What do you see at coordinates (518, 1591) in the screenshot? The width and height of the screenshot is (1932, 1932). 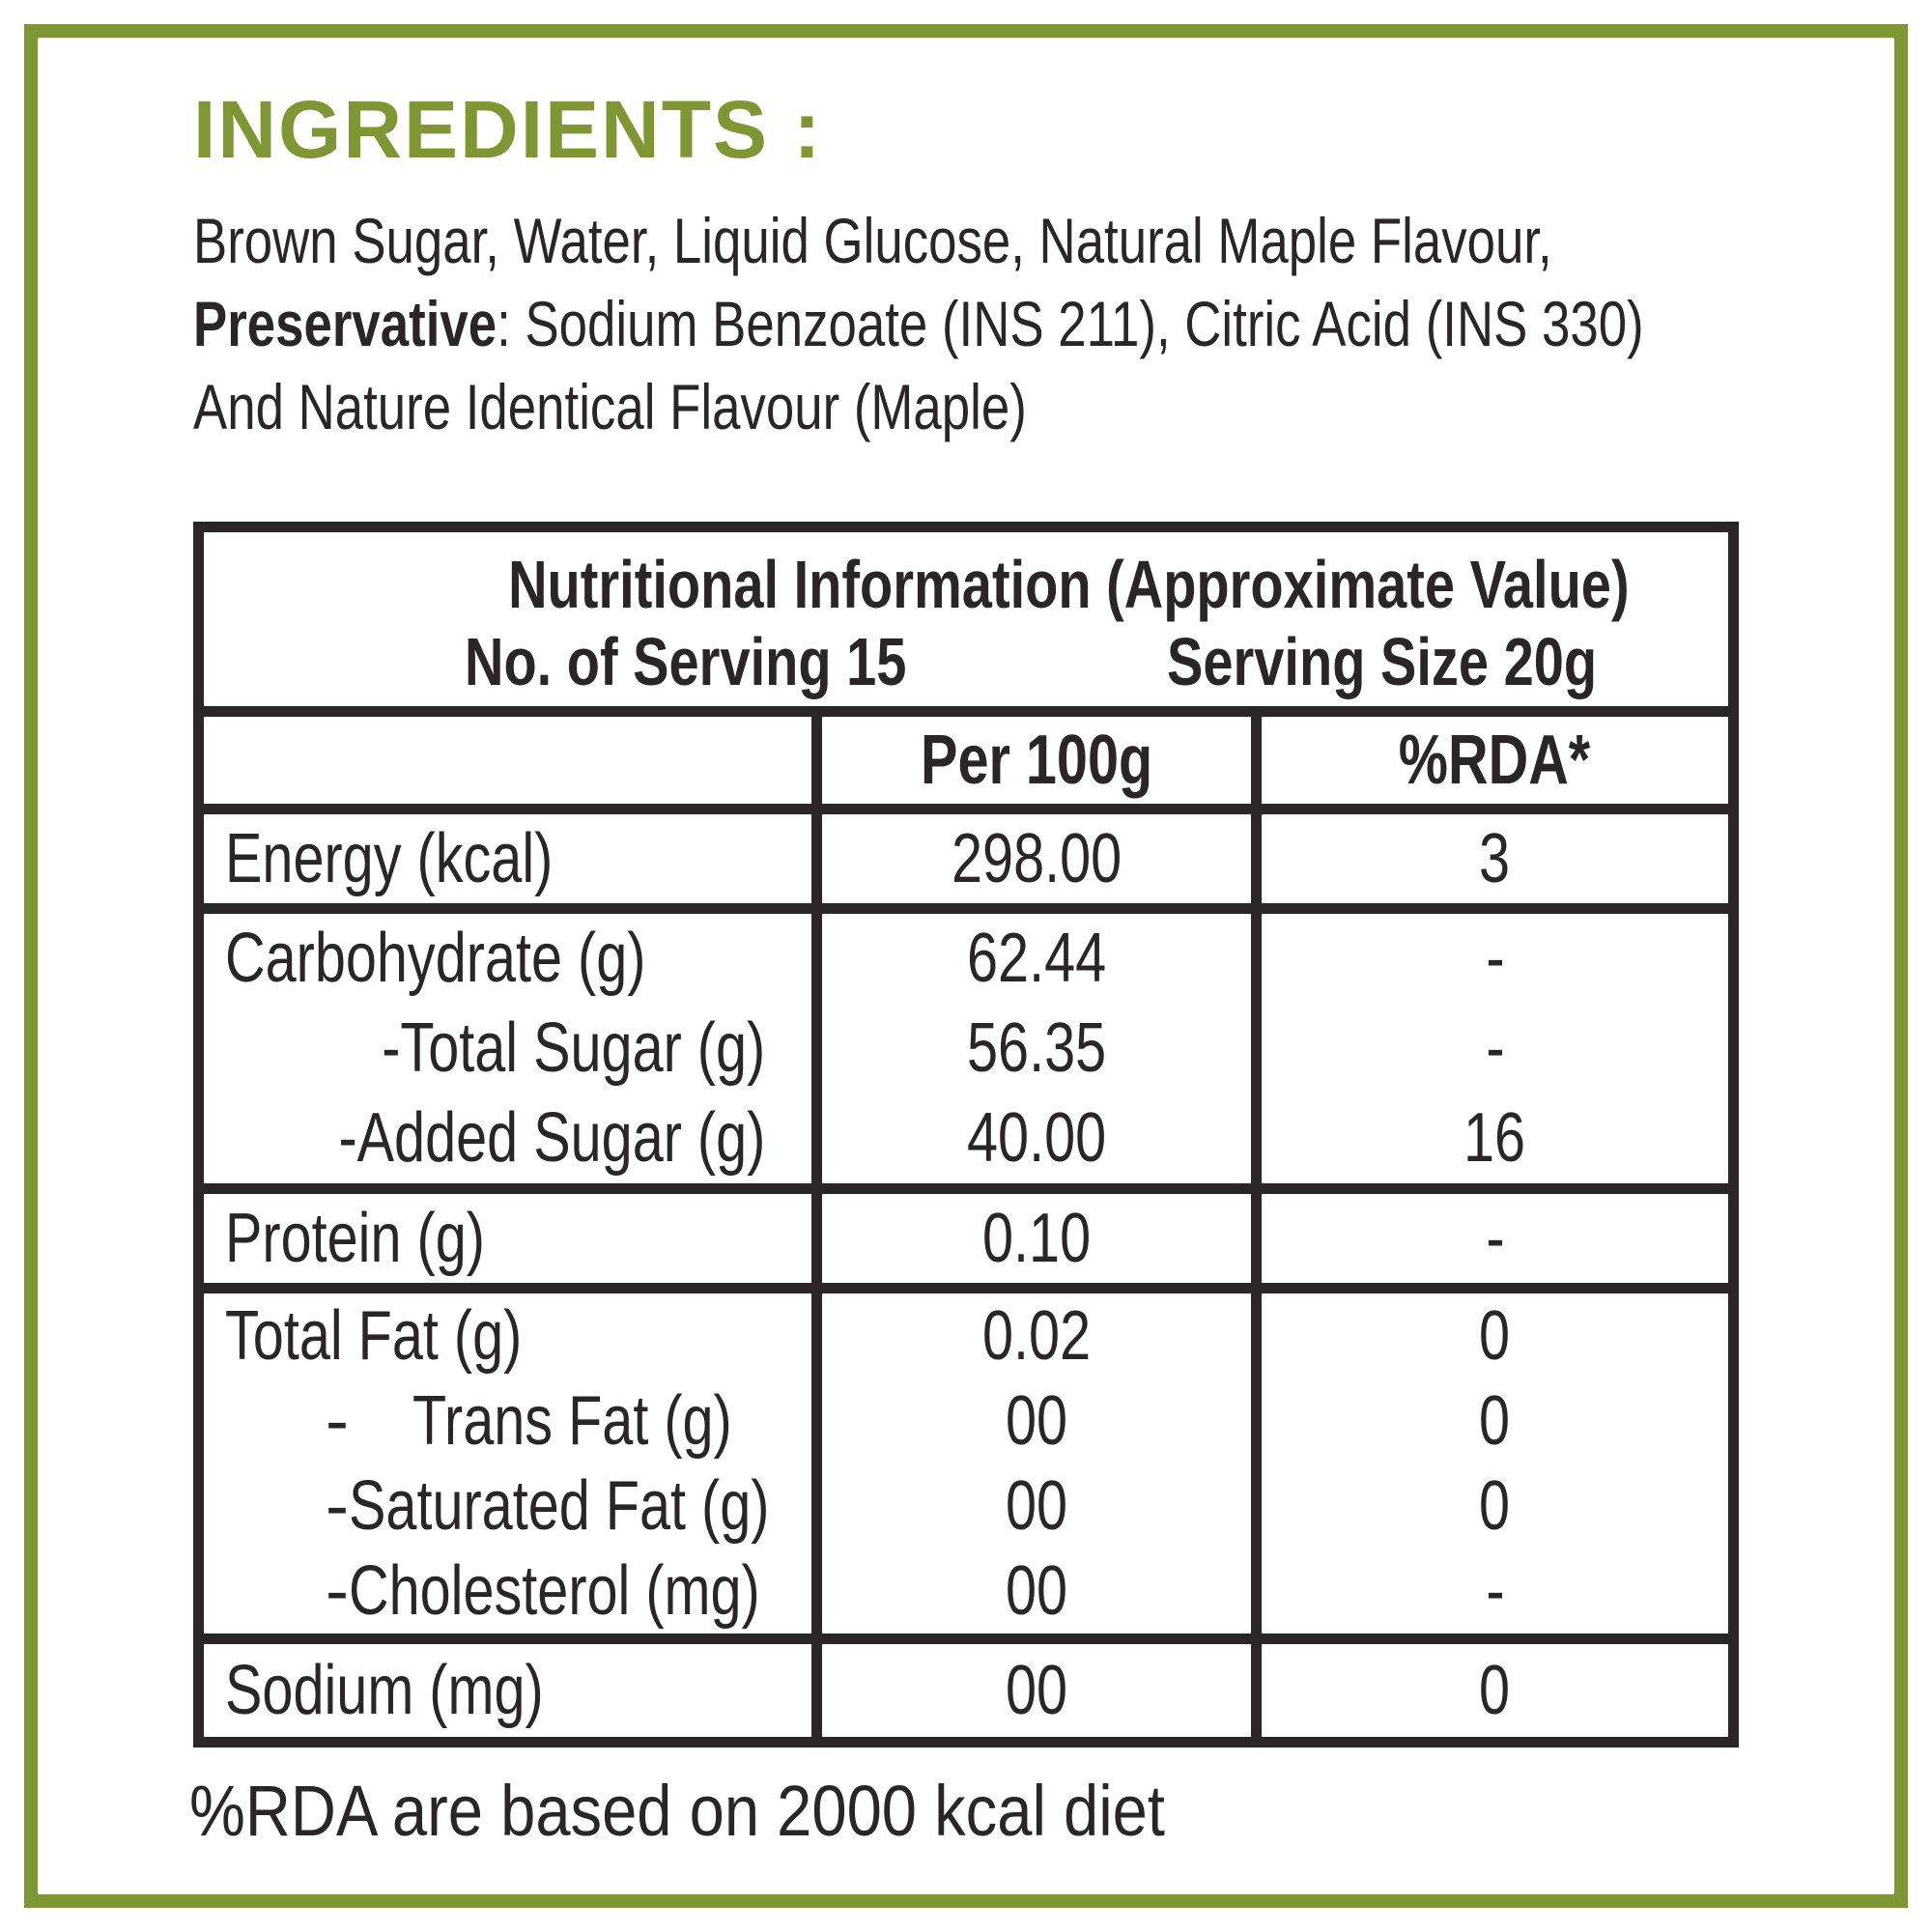 I see `row-sublabel: - Cholesterol (mg)` at bounding box center [518, 1591].